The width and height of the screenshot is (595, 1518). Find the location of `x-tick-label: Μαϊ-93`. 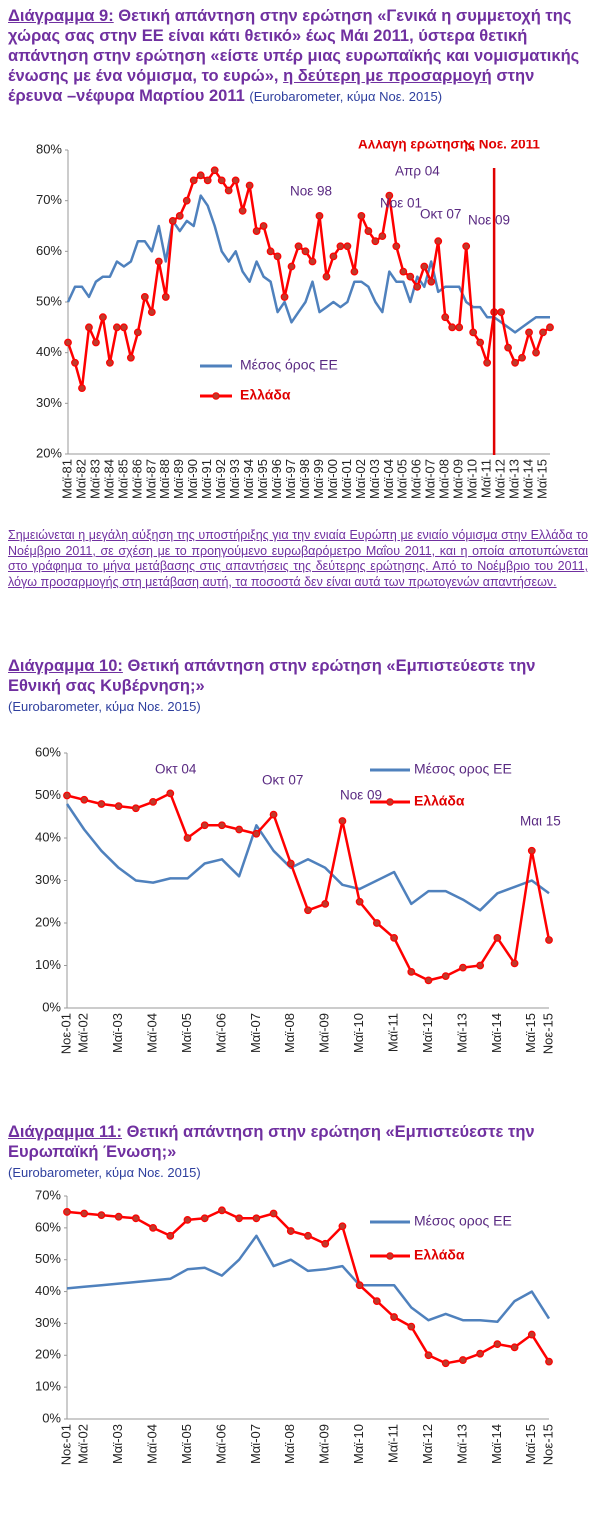

x-tick-label: Μαϊ-93 is located at coordinates (234, 479).